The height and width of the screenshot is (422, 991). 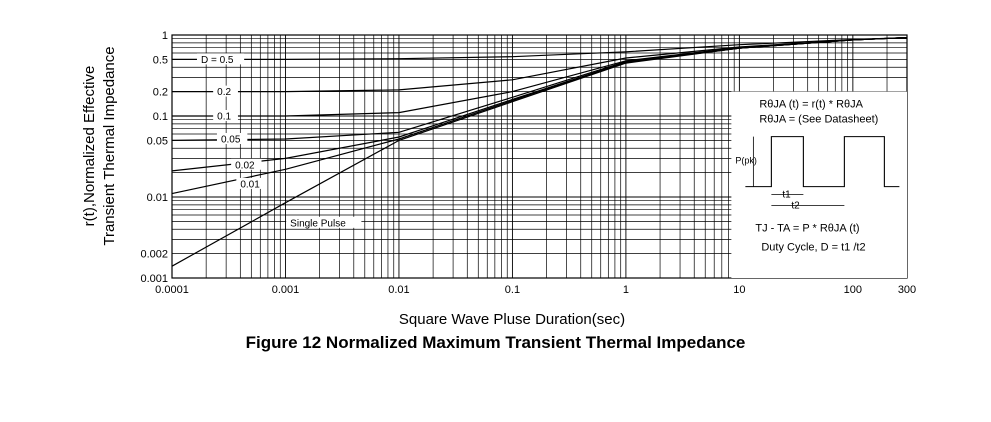 I want to click on series-label: 0.01, so click(x=250, y=184).